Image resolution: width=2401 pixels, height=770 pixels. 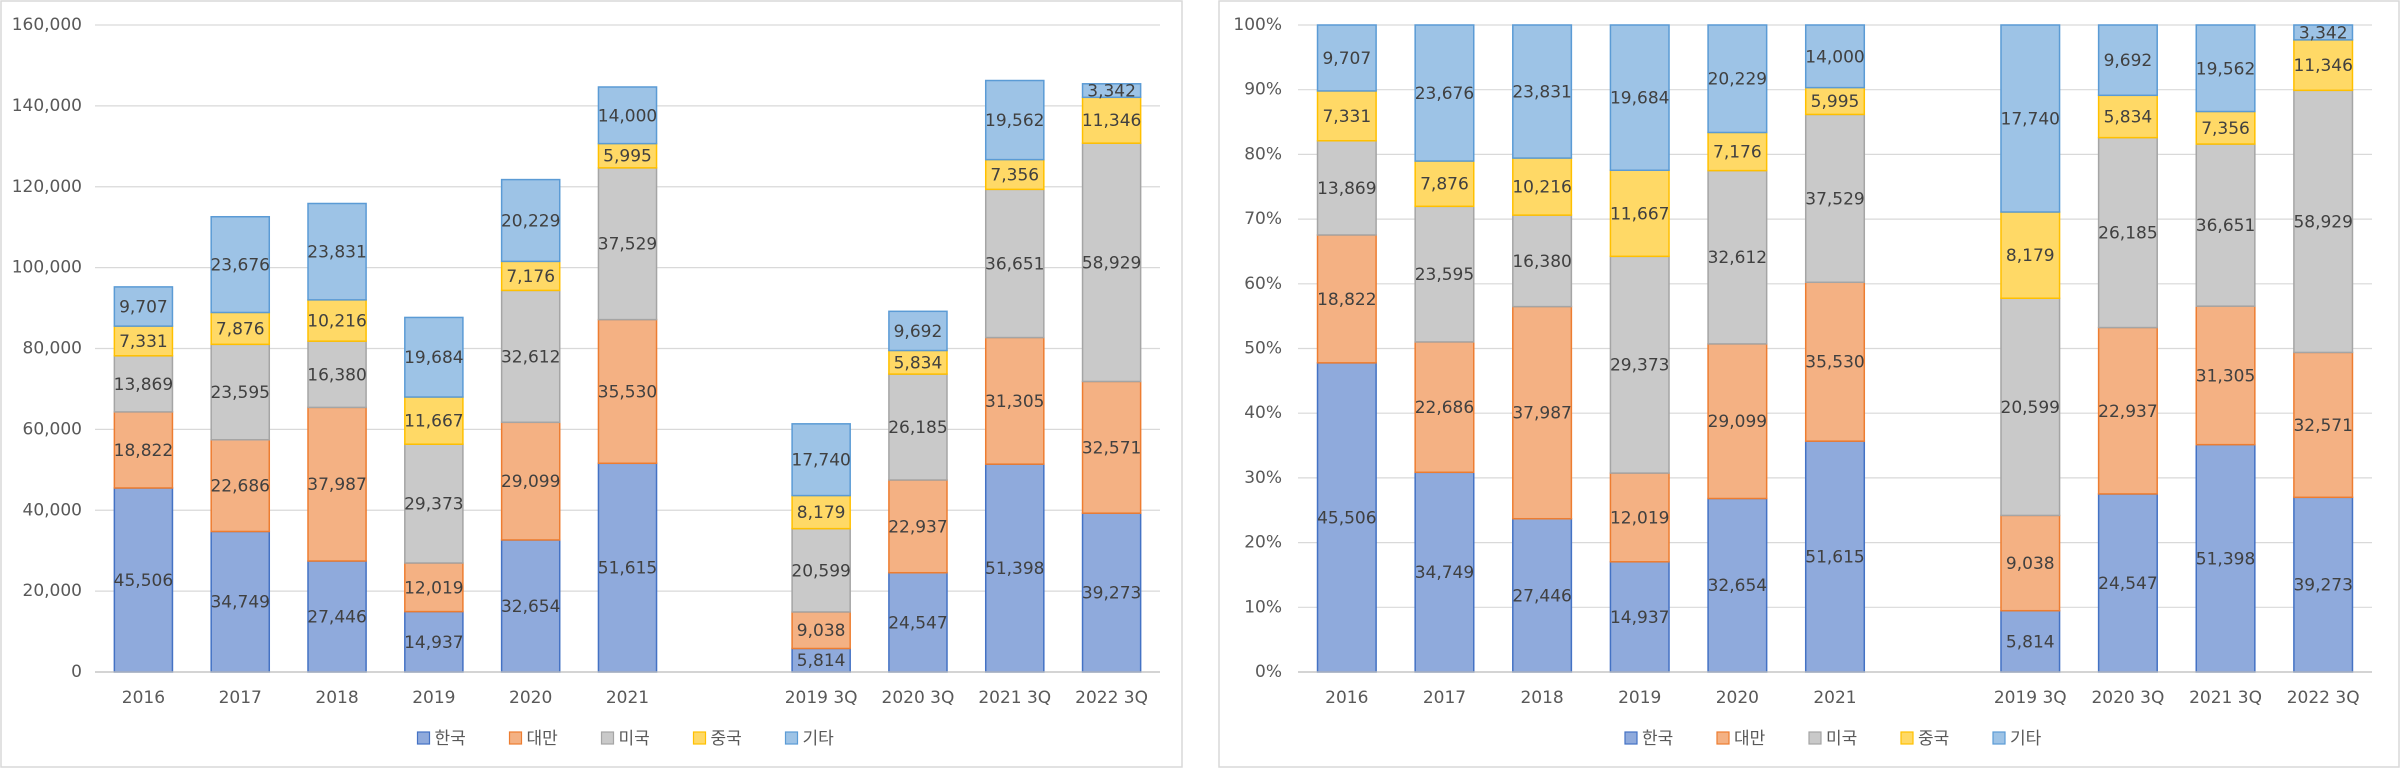 I want to click on y-tick-label: 40%, so click(x=1263, y=413).